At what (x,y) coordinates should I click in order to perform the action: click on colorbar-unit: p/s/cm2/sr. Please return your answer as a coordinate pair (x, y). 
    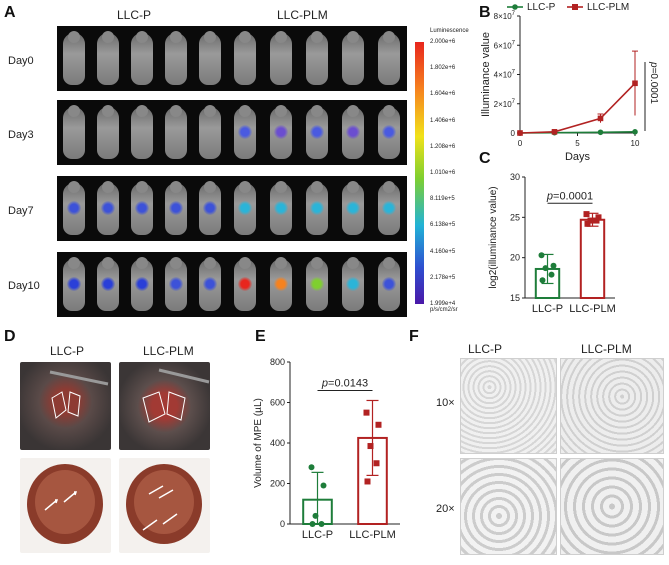
    Looking at the image, I should click on (444, 310).